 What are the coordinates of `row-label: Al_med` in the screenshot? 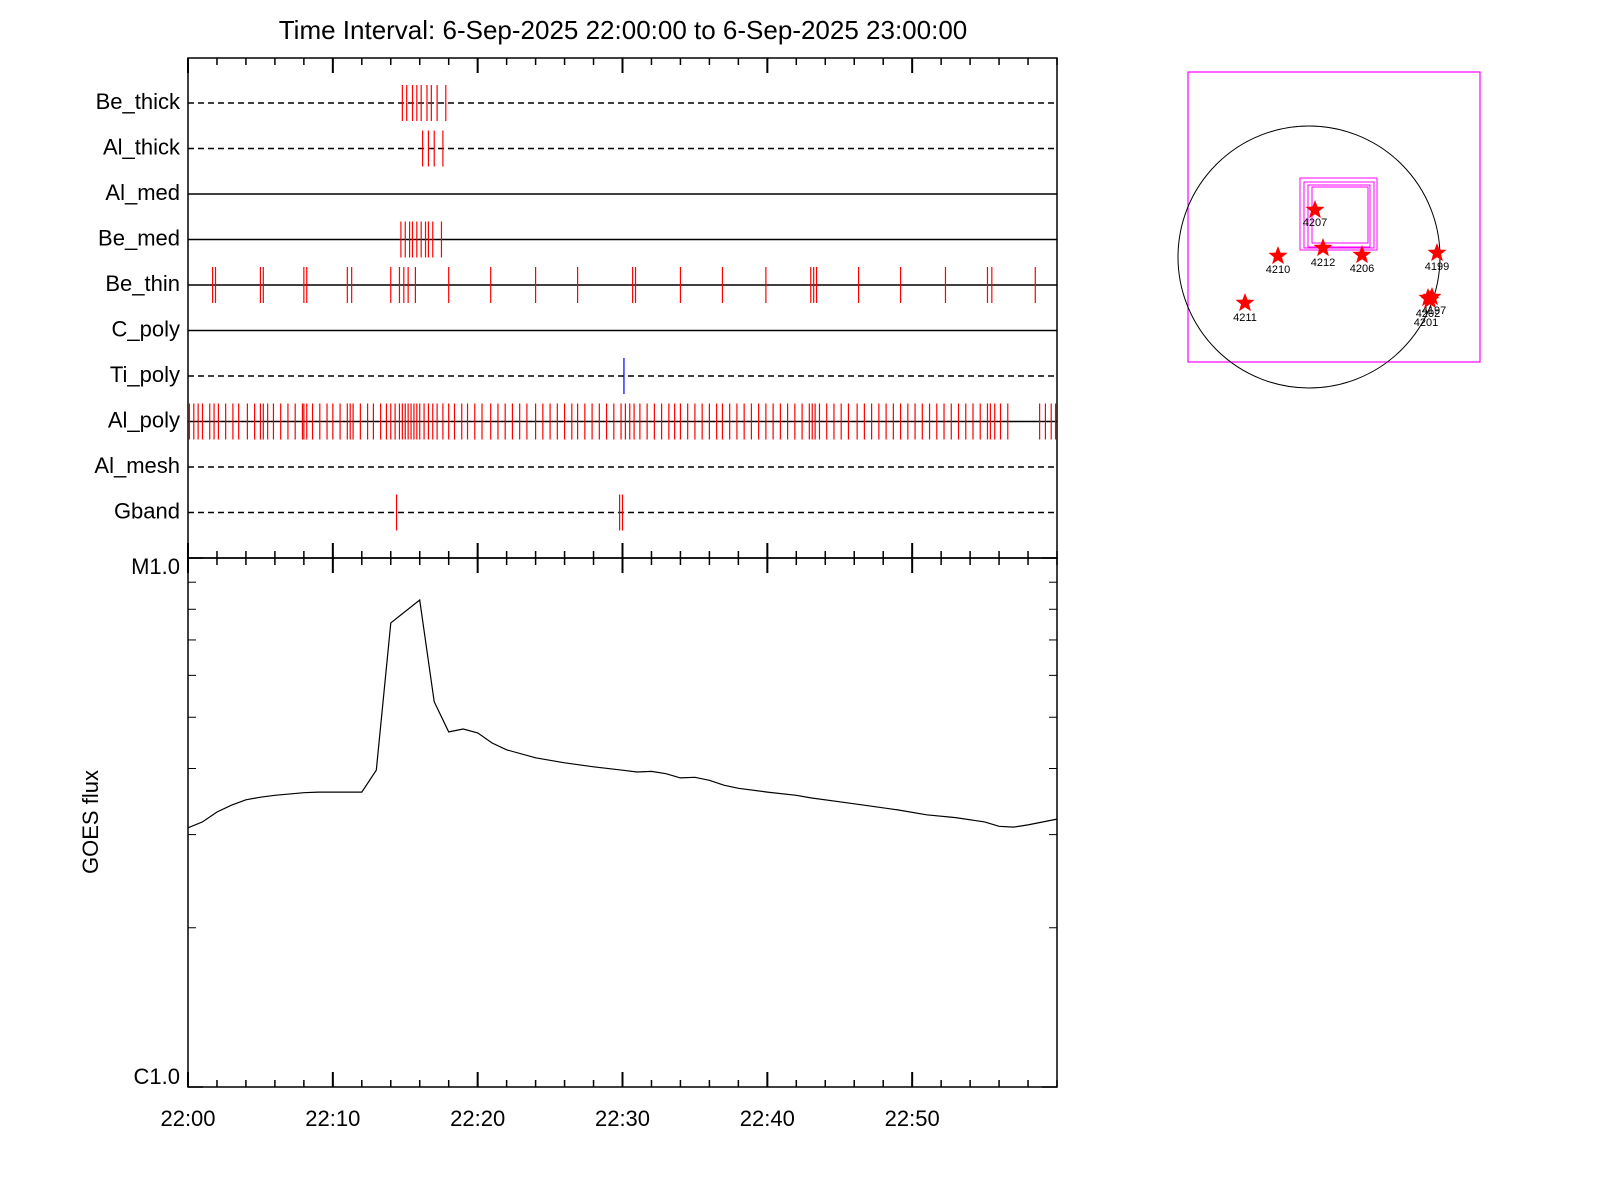 It's located at (142, 192).